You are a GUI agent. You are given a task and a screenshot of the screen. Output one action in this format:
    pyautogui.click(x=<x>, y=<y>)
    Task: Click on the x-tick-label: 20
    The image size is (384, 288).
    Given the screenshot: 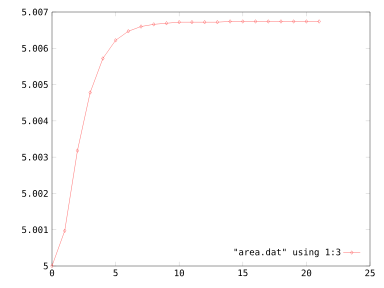 What is the action you would take?
    pyautogui.click(x=307, y=273)
    